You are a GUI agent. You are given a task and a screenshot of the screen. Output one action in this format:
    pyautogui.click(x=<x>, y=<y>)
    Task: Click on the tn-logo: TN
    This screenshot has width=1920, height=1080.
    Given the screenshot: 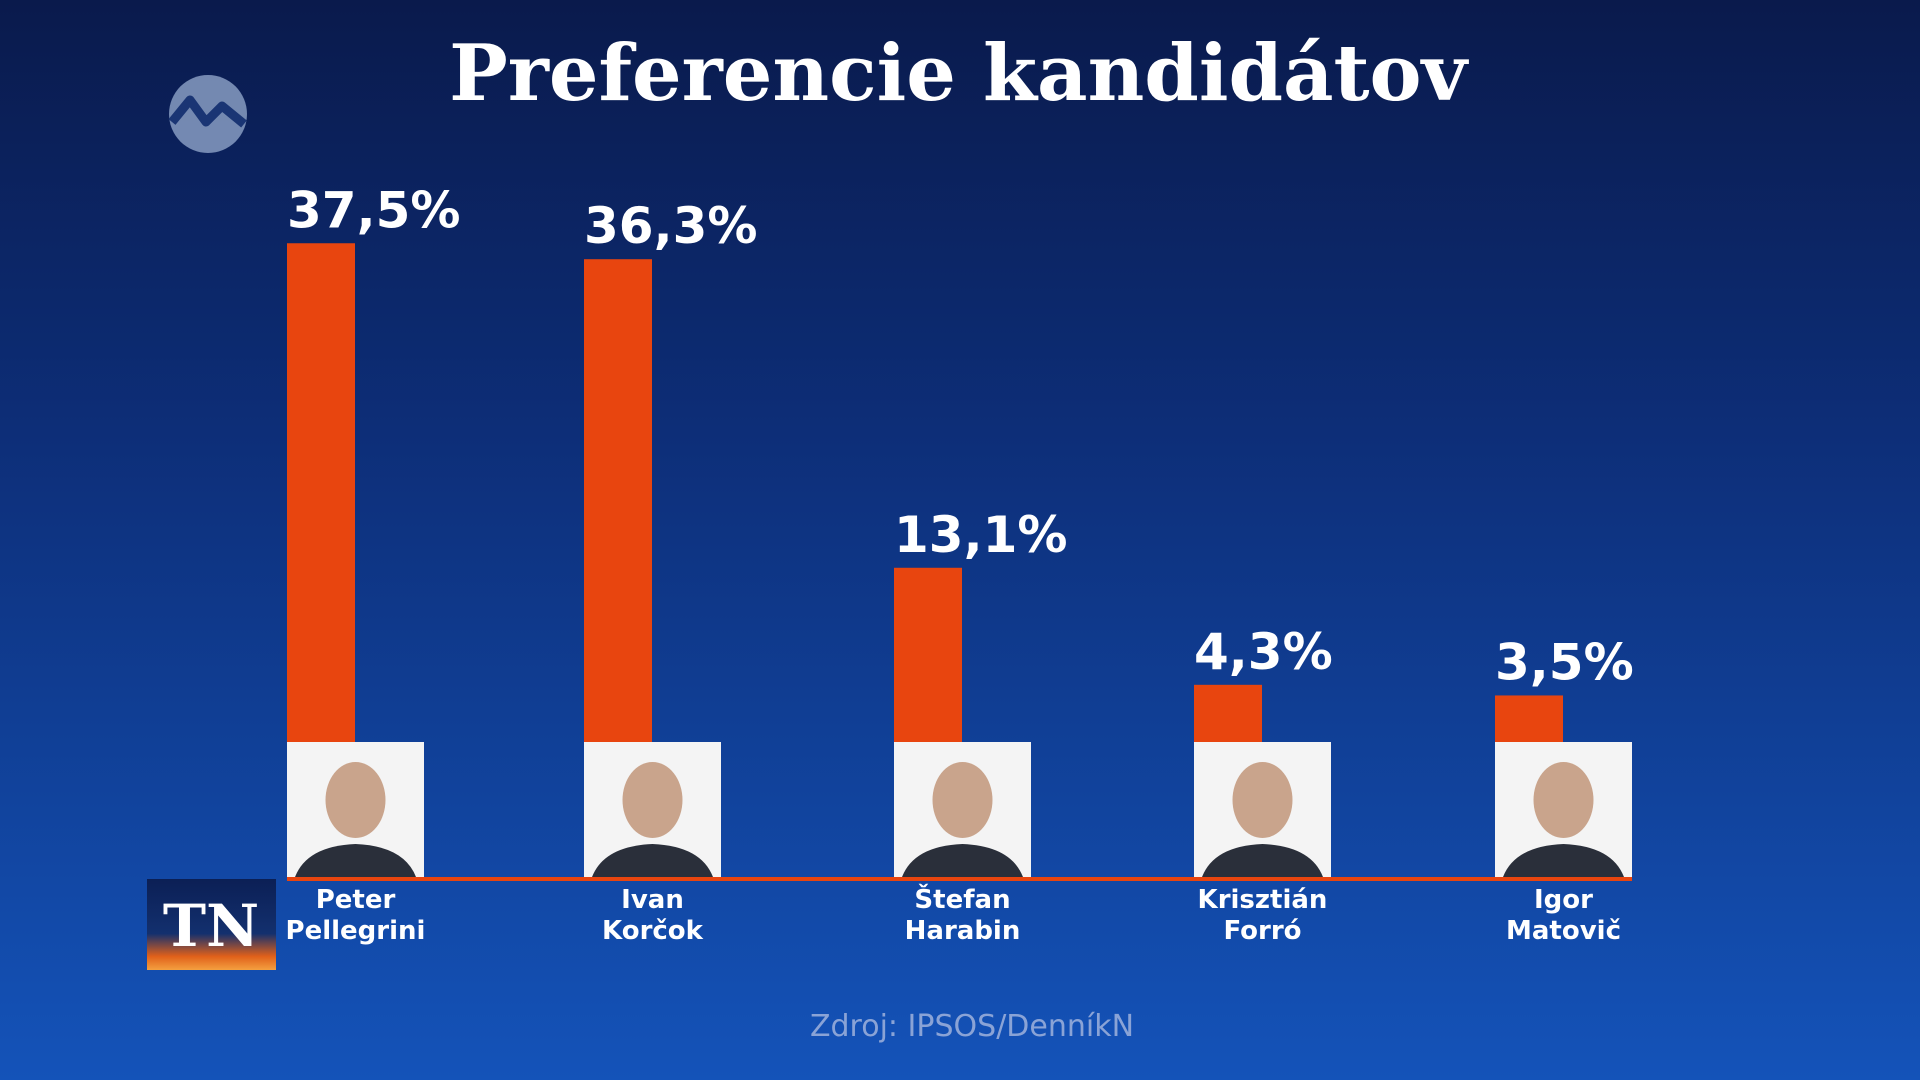 What is the action you would take?
    pyautogui.click(x=211, y=924)
    